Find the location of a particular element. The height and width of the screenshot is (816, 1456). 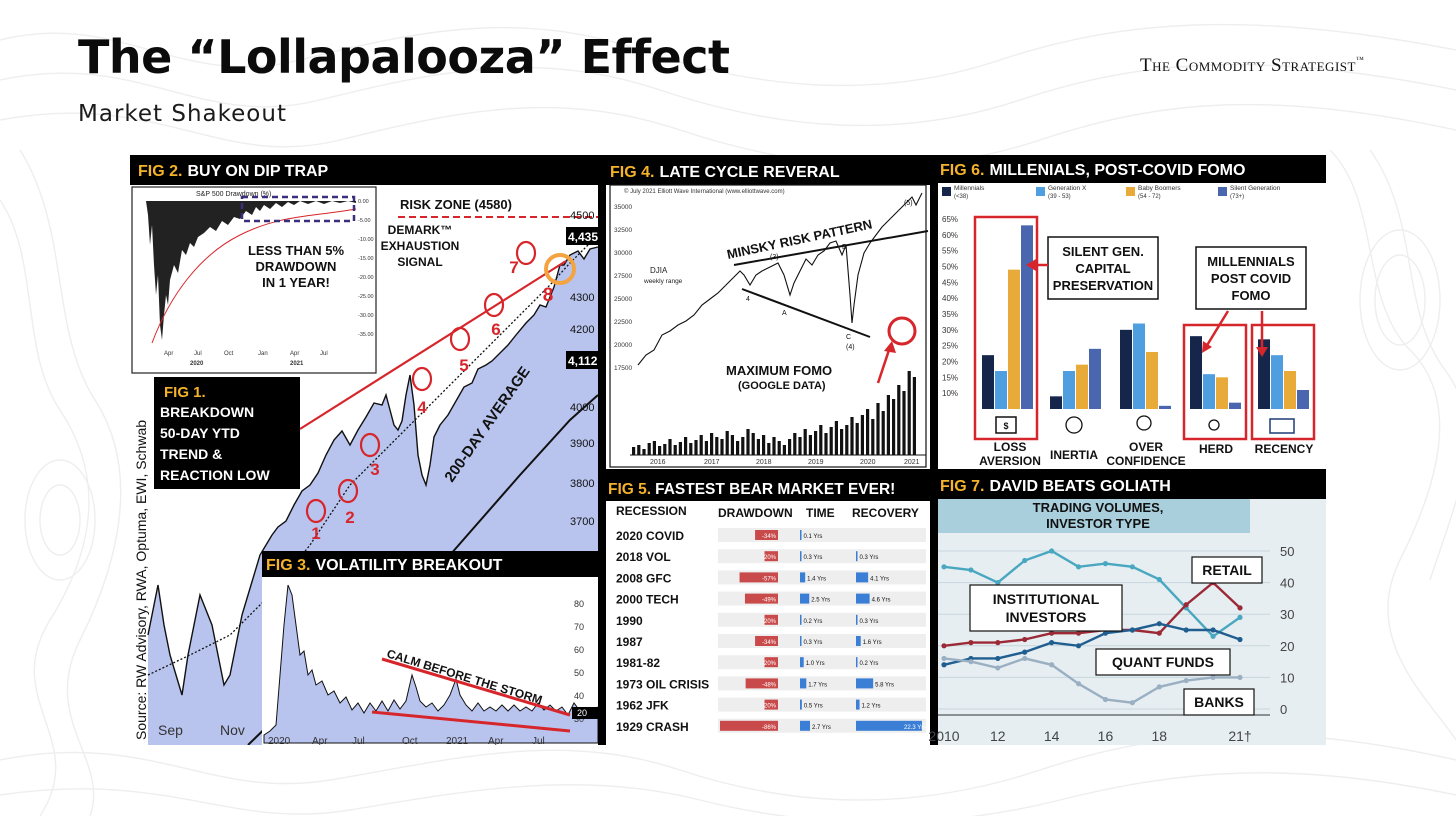

fig5-recovery-label: 1.2 Yrs is located at coordinates (871, 707).